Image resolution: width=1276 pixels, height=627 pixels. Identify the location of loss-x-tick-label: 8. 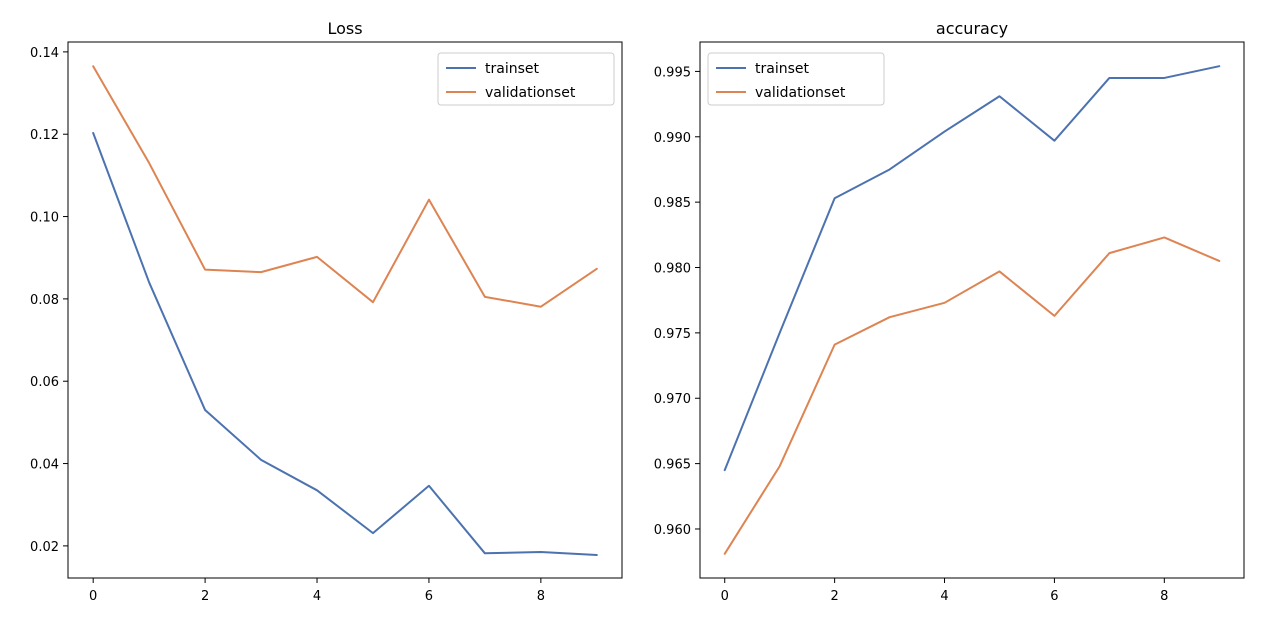
(541, 596).